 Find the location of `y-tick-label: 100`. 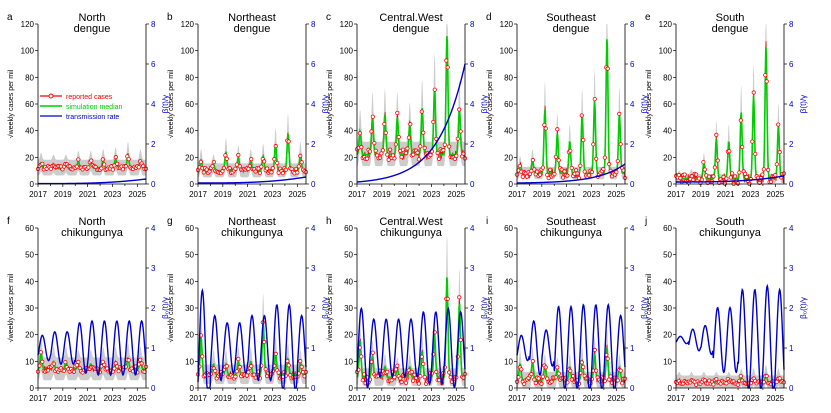

y-tick-label: 100 is located at coordinates (188, 51).